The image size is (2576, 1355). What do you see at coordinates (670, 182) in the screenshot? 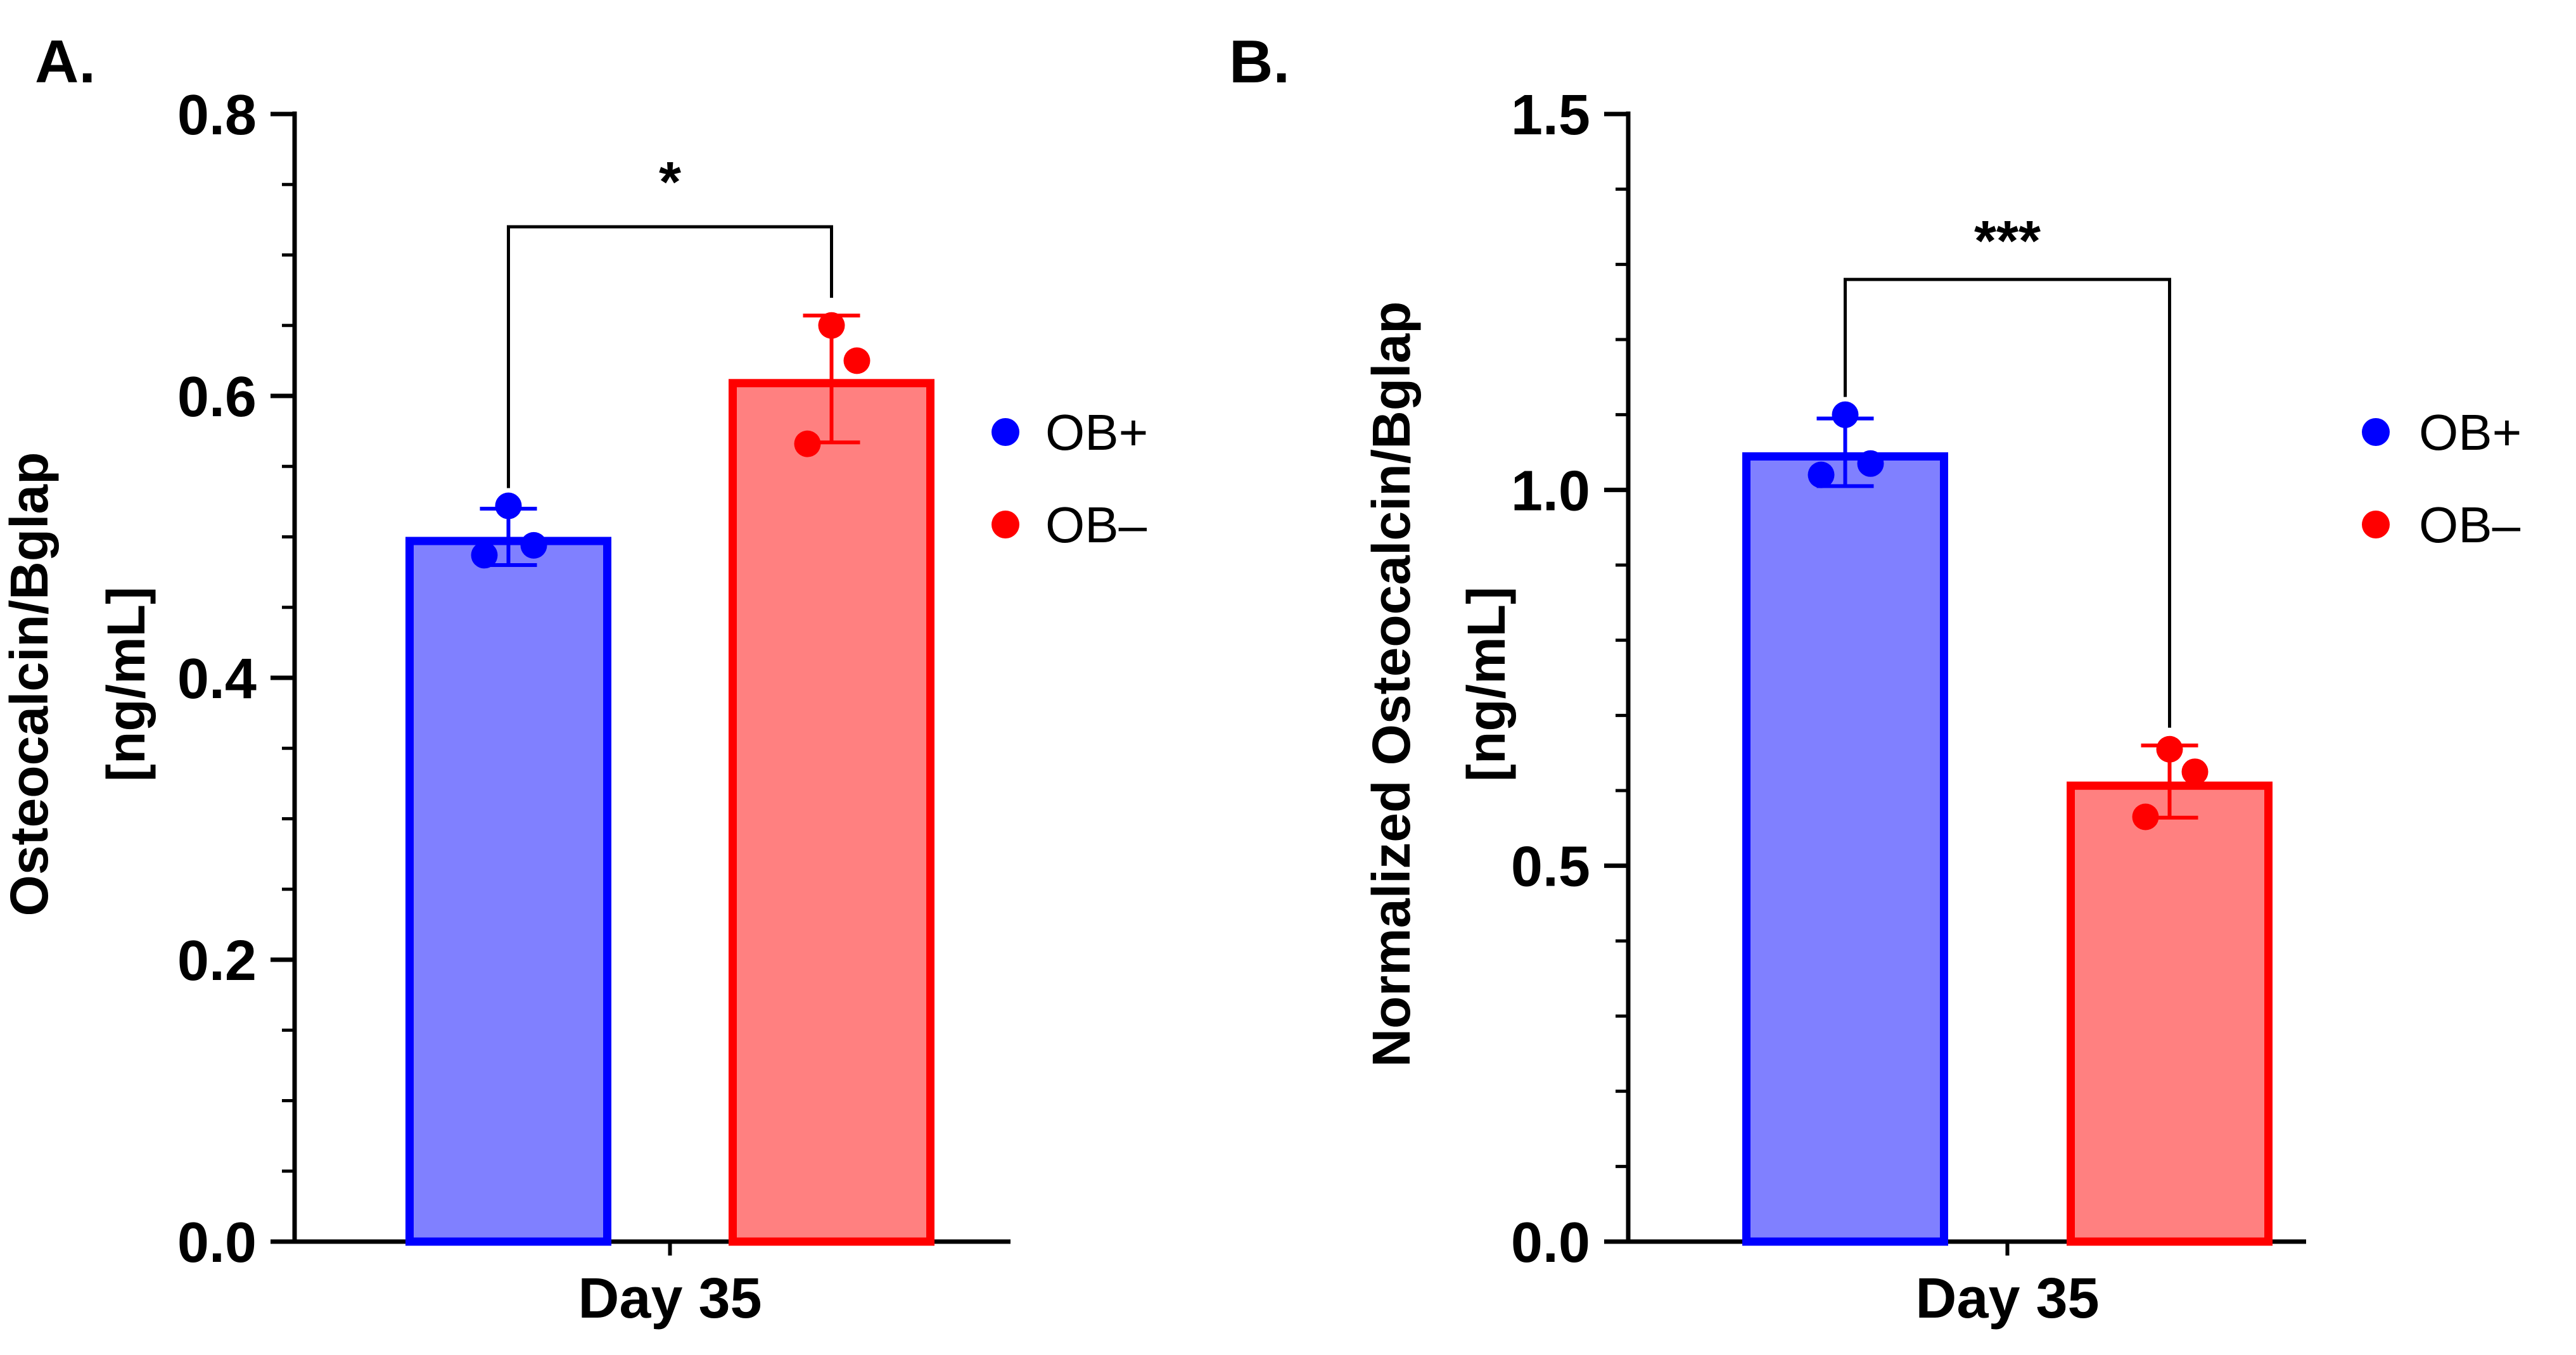
I see `significance-label: *` at bounding box center [670, 182].